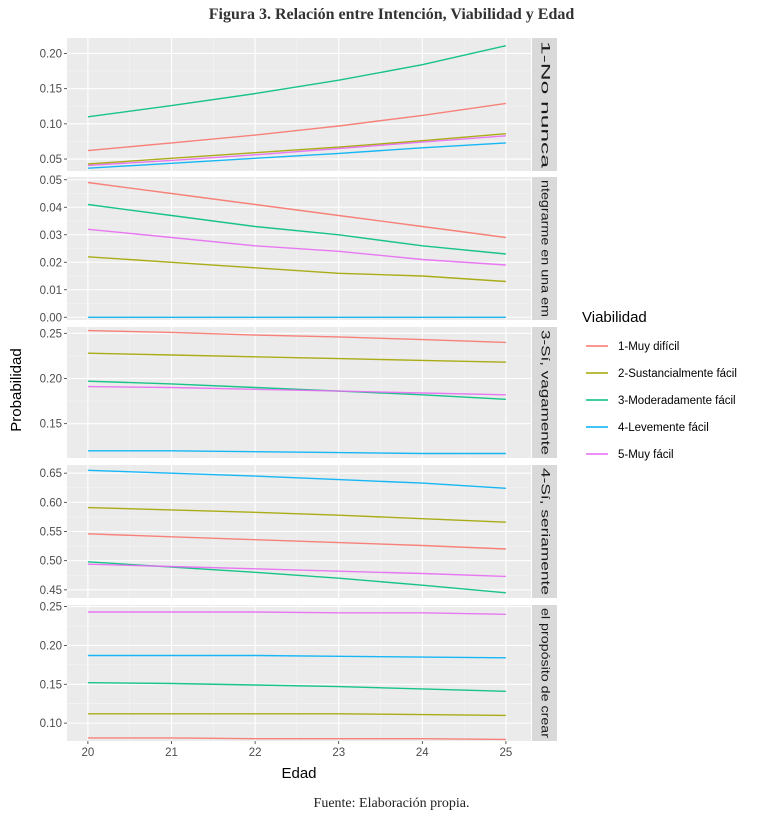 This screenshot has height=832, width=783. What do you see at coordinates (16, 389) in the screenshot?
I see `y-axis-title: Probabilidad` at bounding box center [16, 389].